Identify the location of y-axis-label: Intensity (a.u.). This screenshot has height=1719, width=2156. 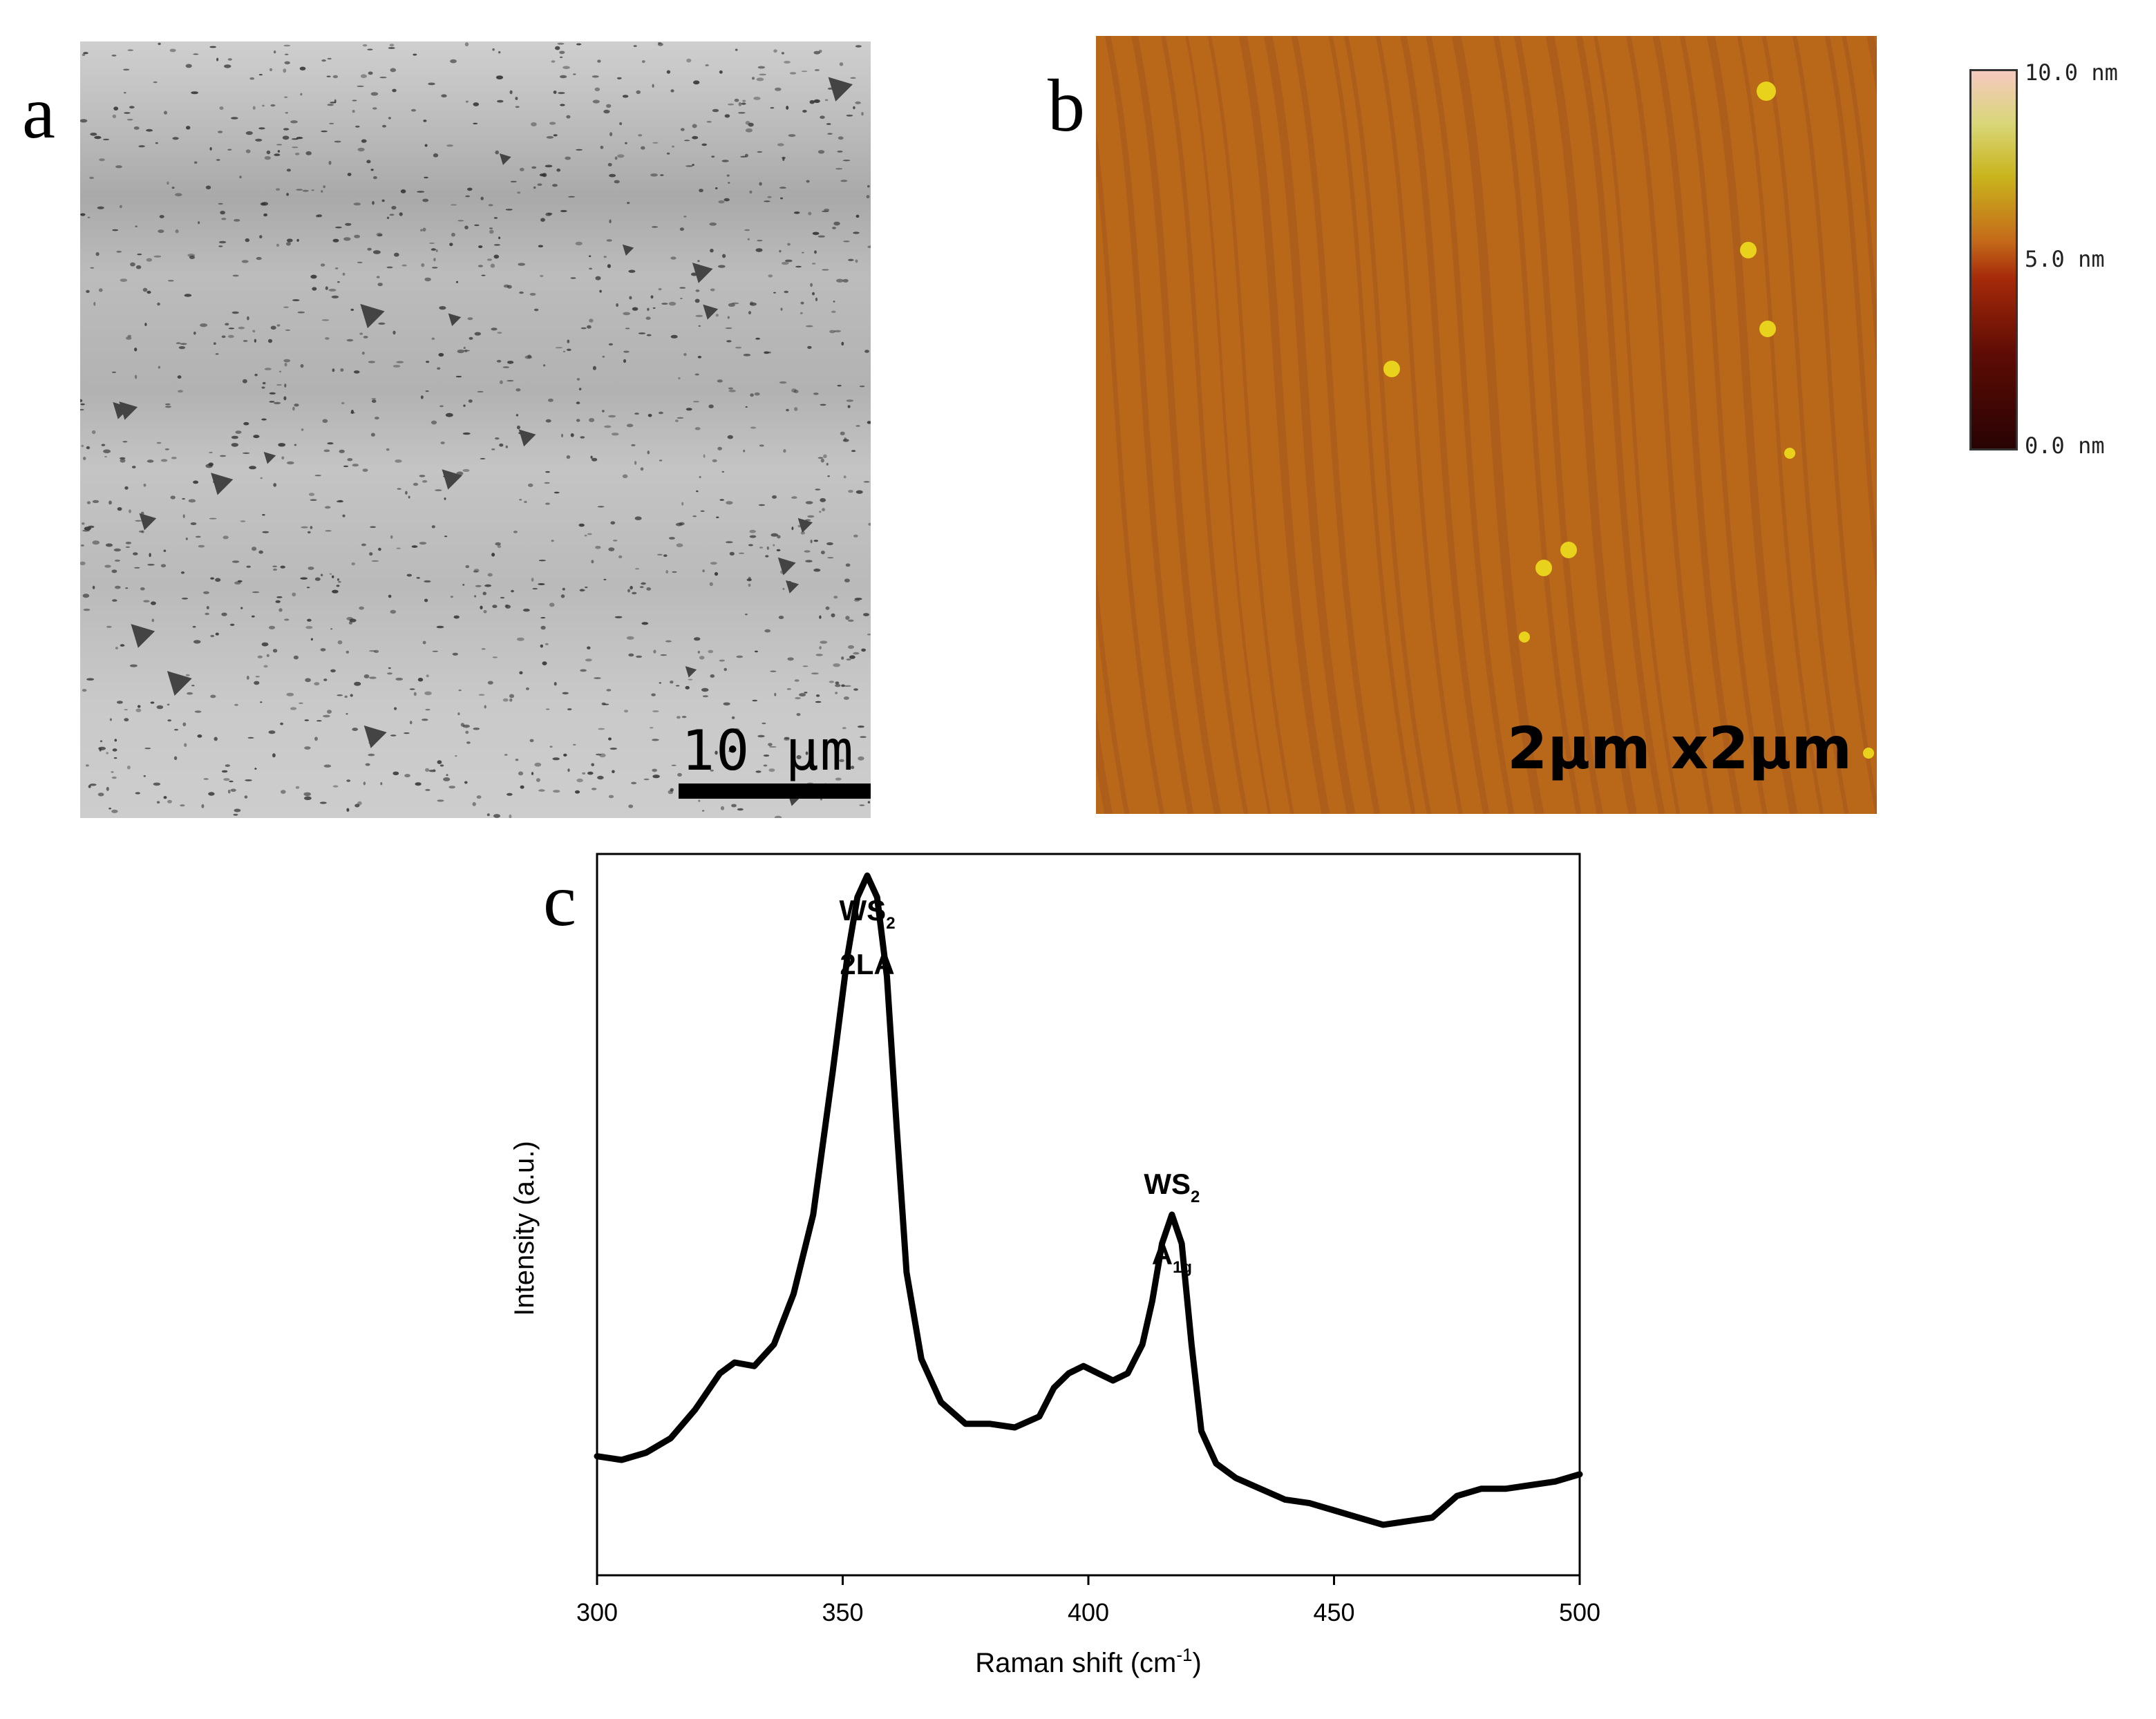
(524, 1228).